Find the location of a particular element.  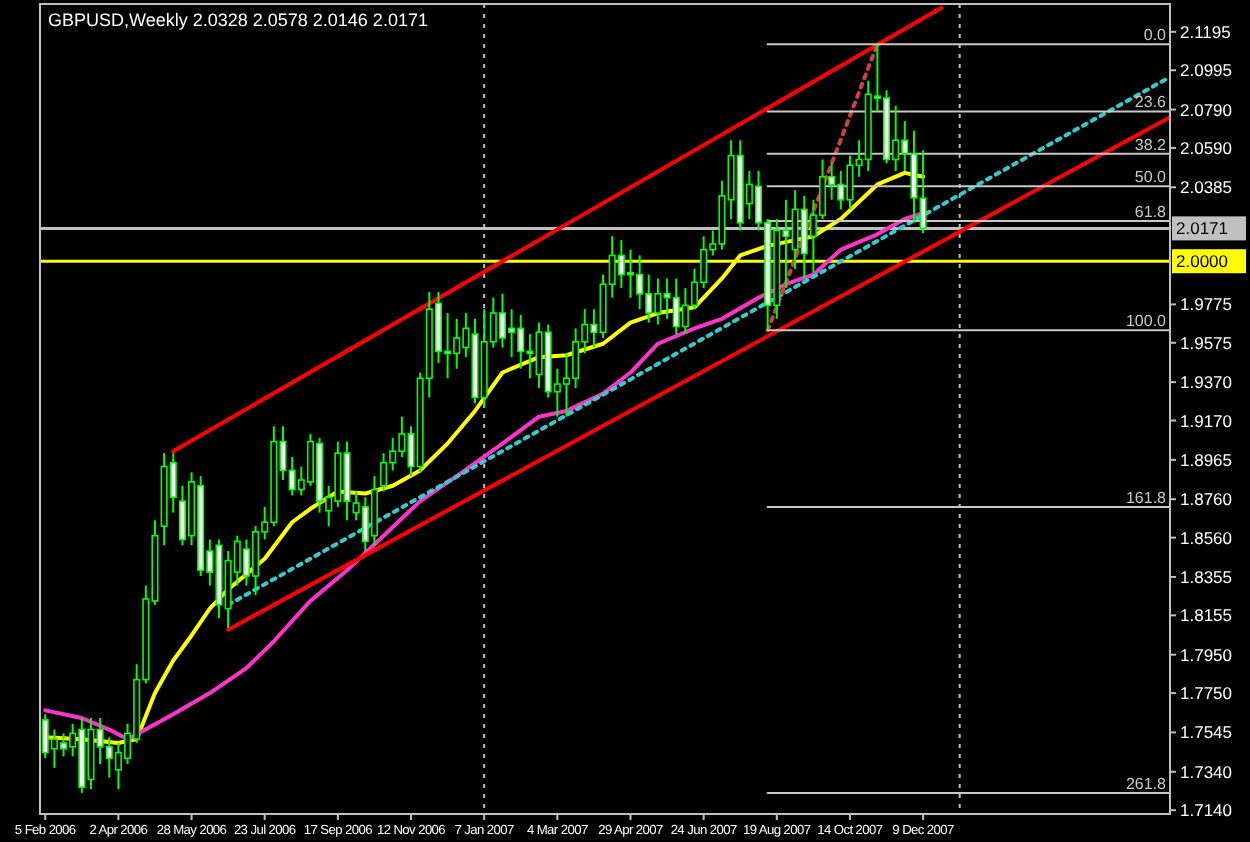

y-tick-label: 1.8355 is located at coordinates (1206, 576).